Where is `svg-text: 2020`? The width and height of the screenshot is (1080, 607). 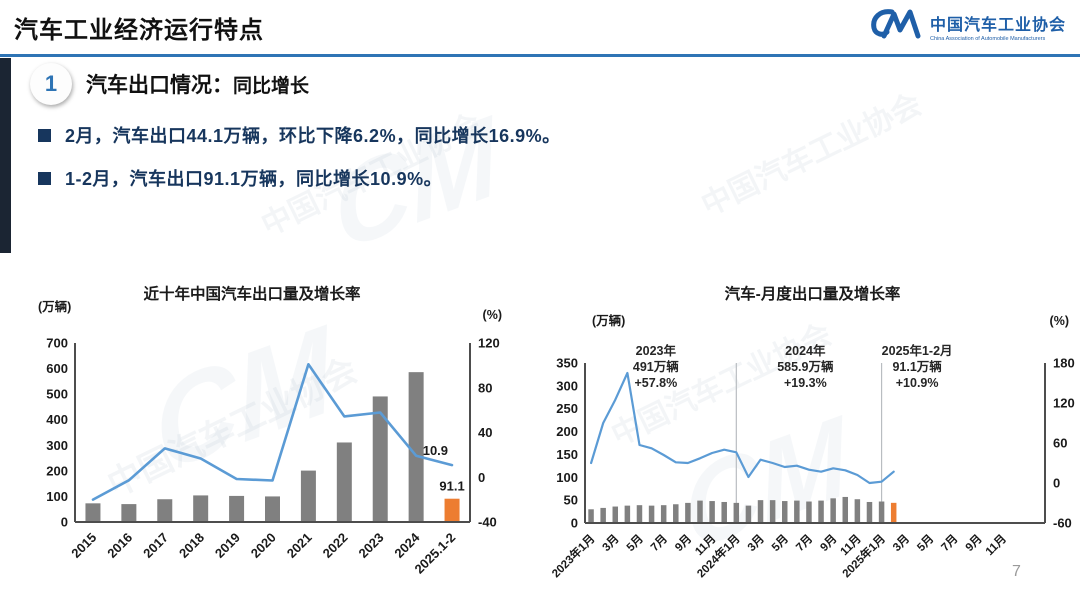 svg-text: 2020 is located at coordinates (263, 545).